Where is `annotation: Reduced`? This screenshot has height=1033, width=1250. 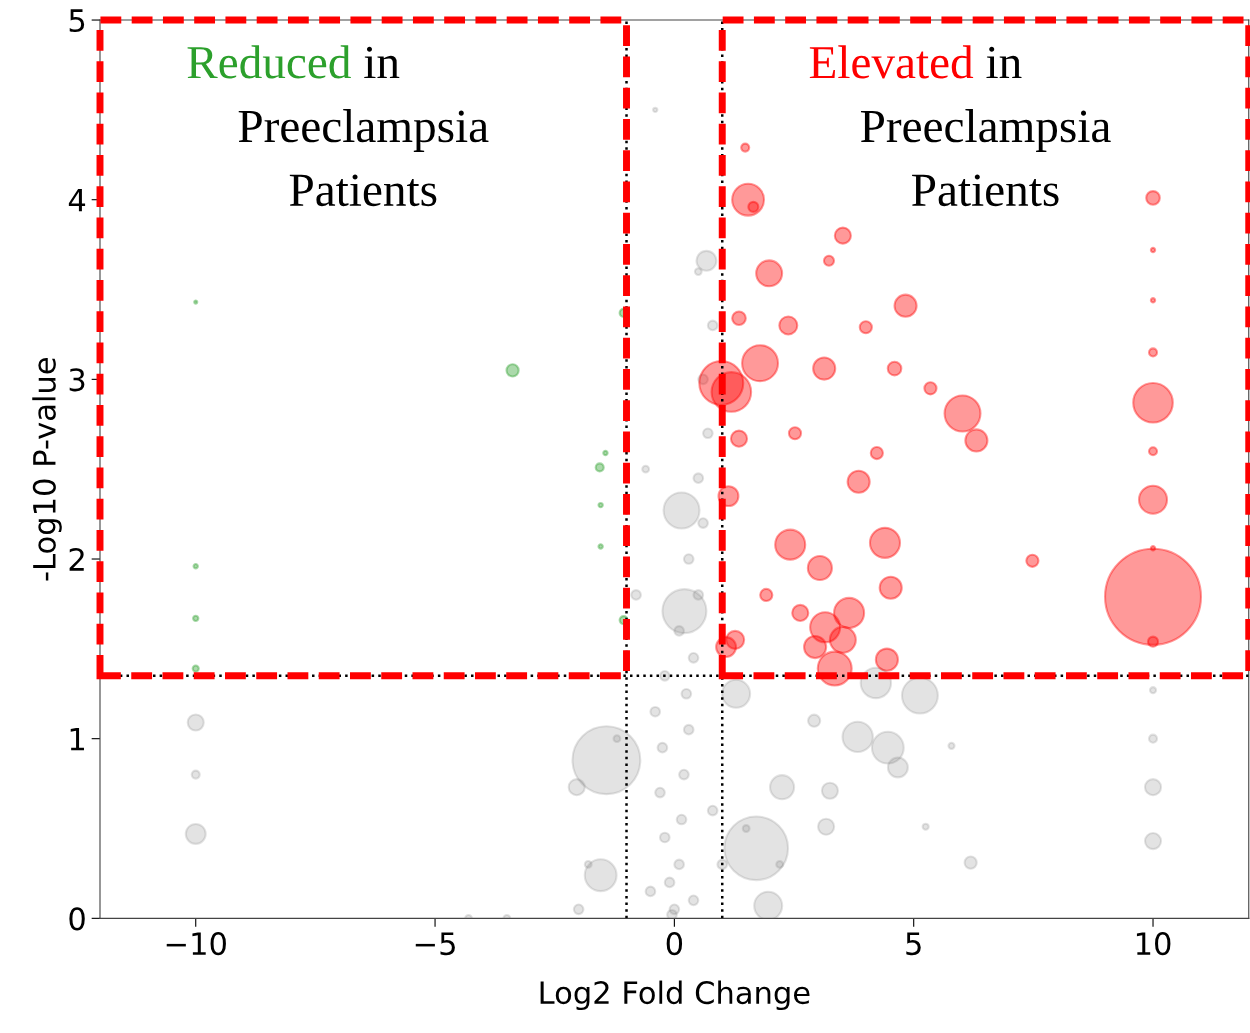 annotation: Reduced is located at coordinates (269, 62).